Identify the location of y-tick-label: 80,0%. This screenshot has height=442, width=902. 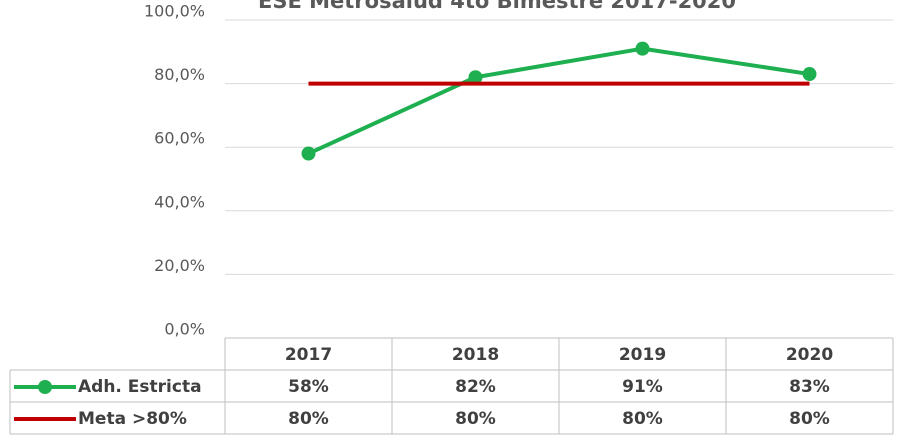
(179, 74).